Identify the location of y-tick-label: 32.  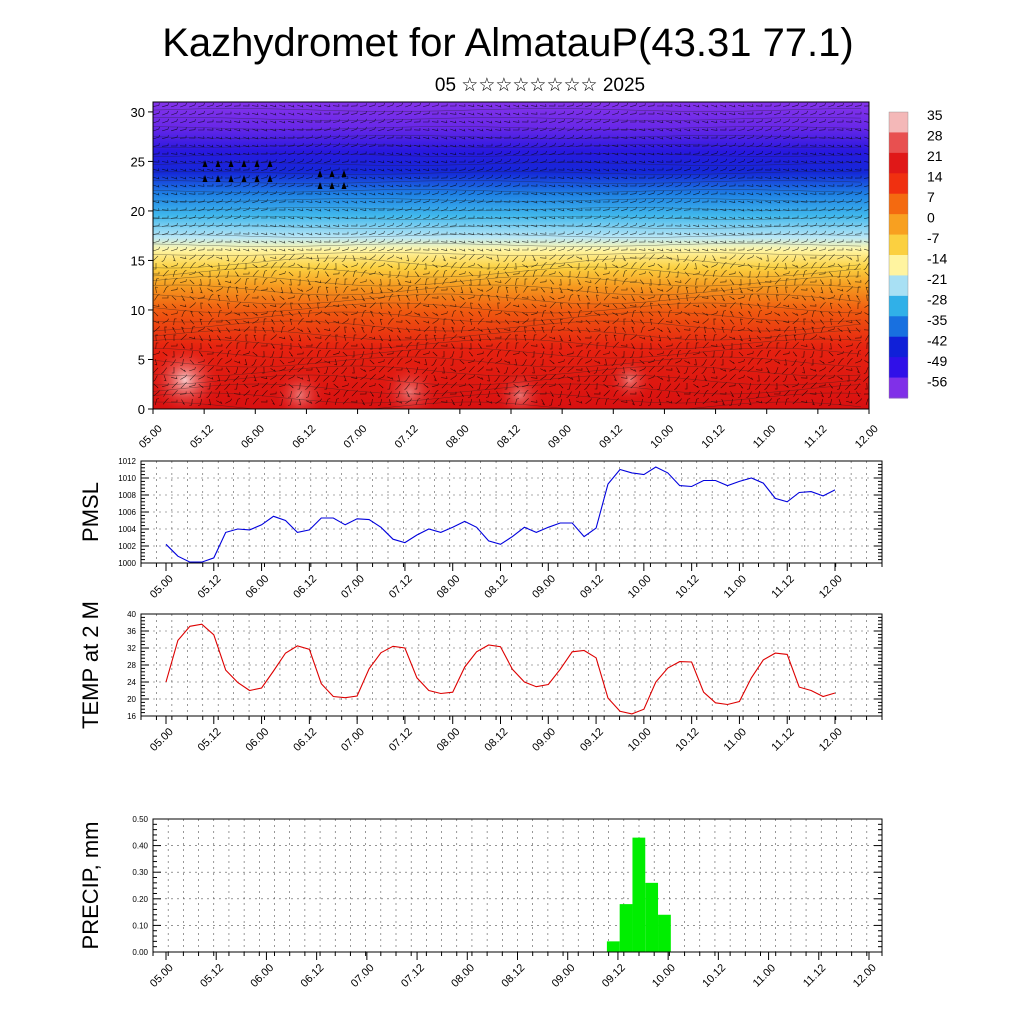
(131, 648).